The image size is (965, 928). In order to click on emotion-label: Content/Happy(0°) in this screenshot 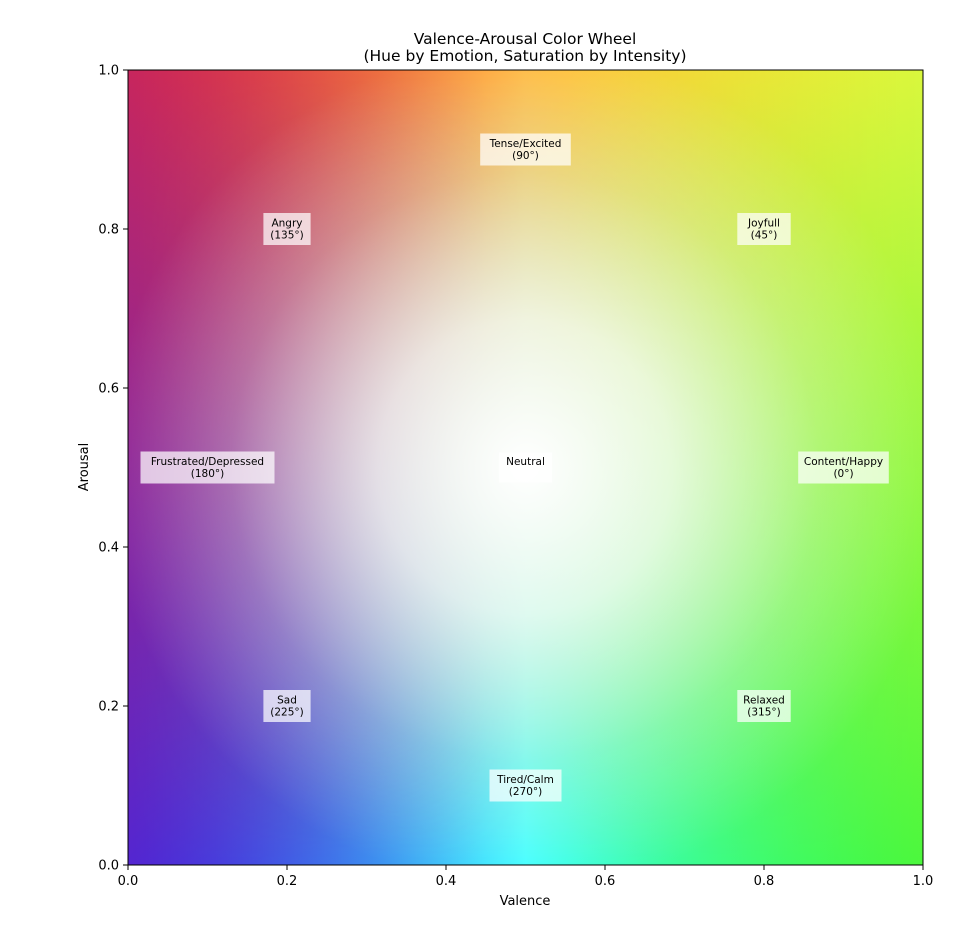, I will do `click(843, 467)`.